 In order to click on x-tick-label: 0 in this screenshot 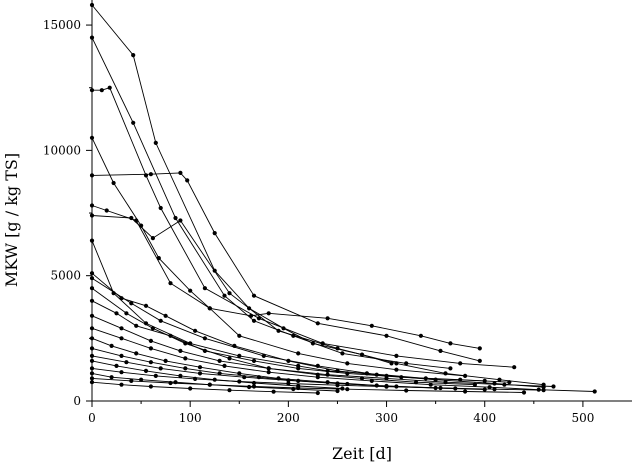, I will do `click(92, 418)`.